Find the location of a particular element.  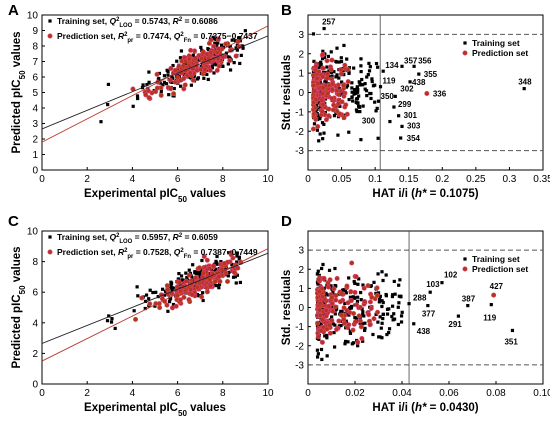

panel-letter: D is located at coordinates (286, 221).